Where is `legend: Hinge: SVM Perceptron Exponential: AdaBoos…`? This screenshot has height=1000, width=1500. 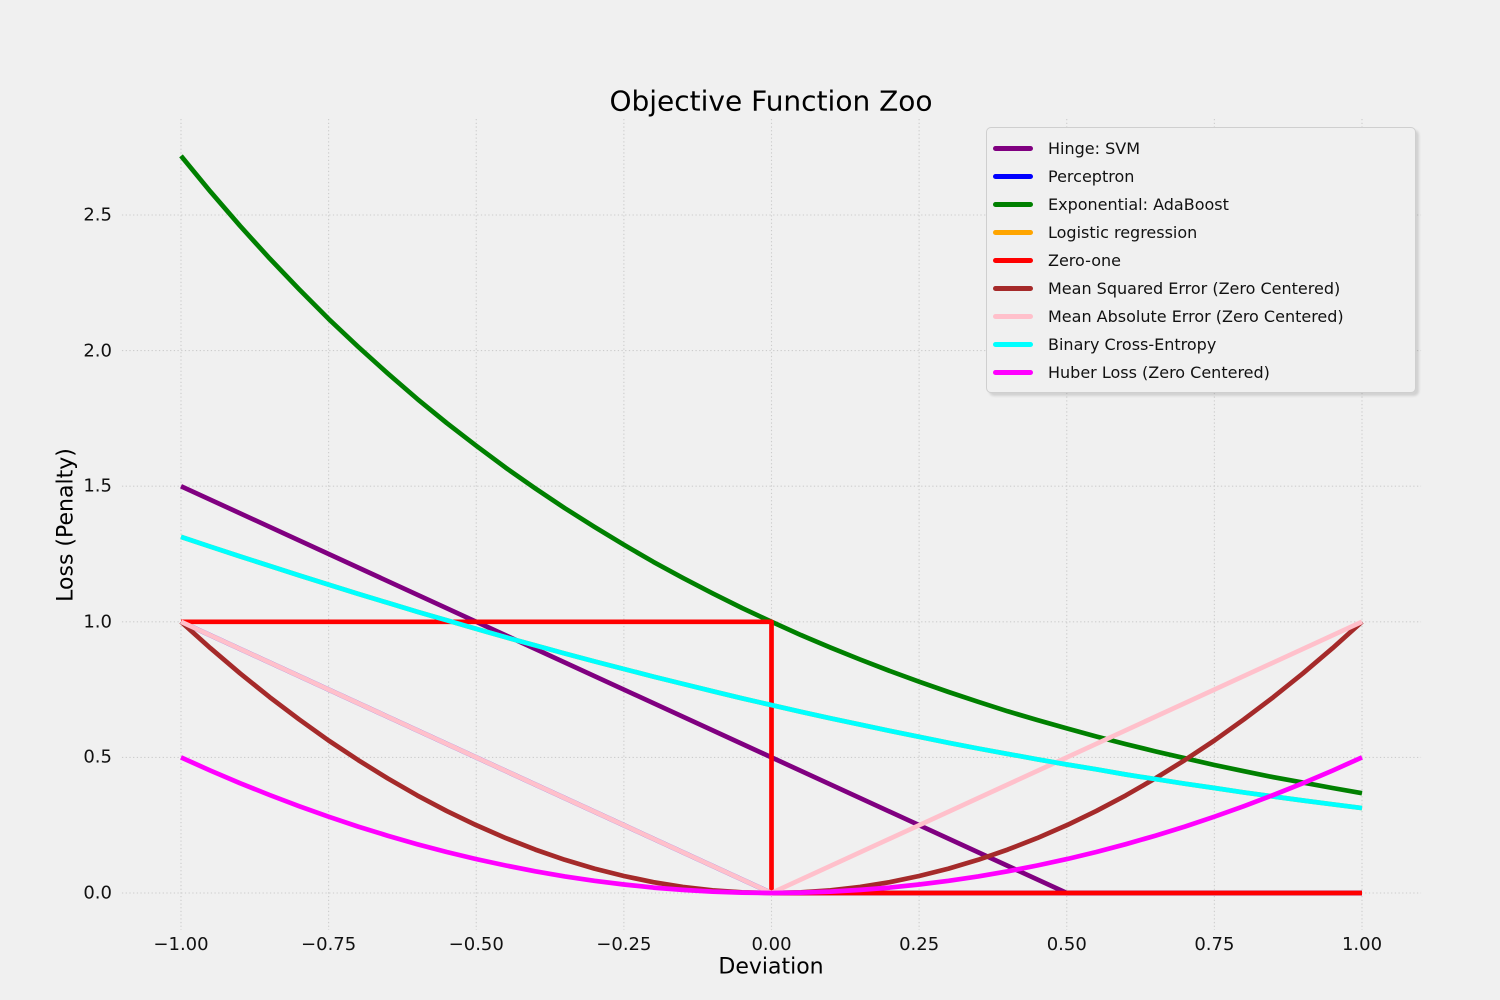
legend: Hinge: SVM Perceptron Exponential: AdaBoos… is located at coordinates (1201, 260).